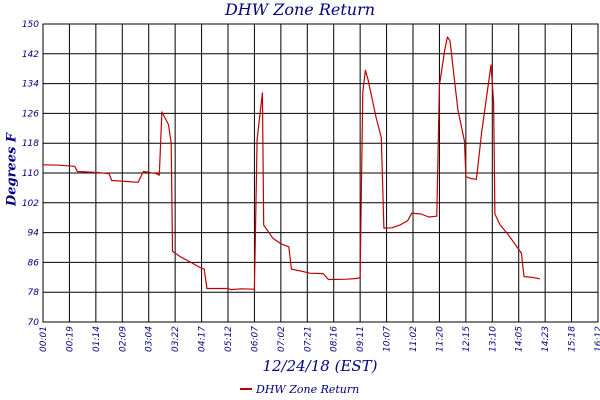 The height and width of the screenshot is (400, 600). Describe the element at coordinates (440, 339) in the screenshot. I see `x-tick-label: 11:20` at that location.